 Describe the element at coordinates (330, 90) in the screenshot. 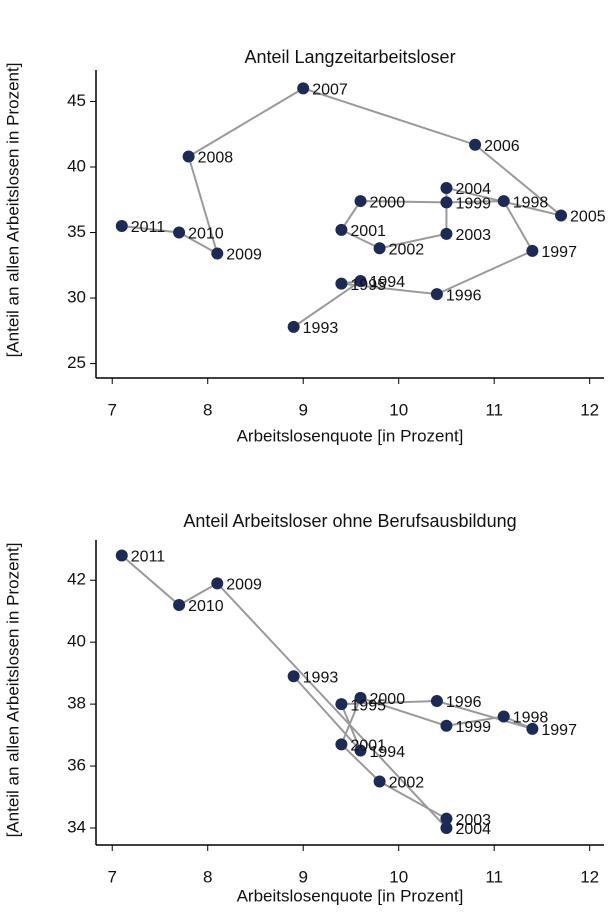

I see `point-label: 2007` at that location.